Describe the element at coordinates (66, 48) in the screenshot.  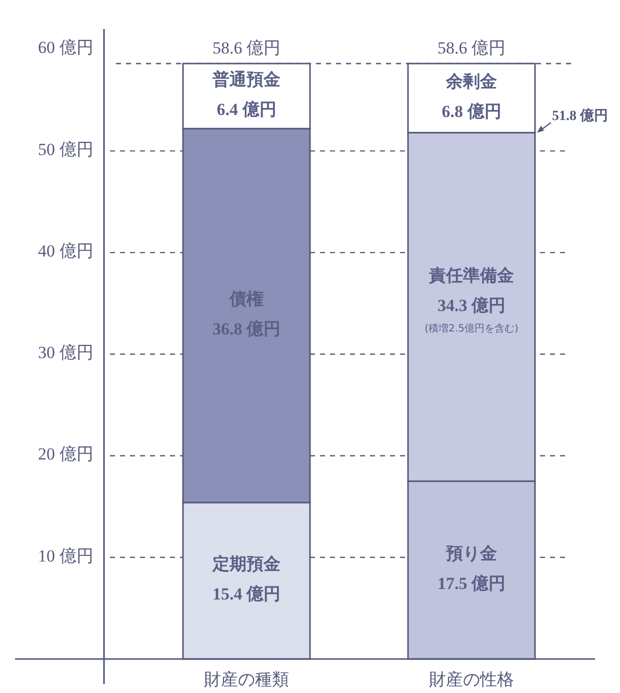
I see `y-tick-label: 60 億円` at that location.